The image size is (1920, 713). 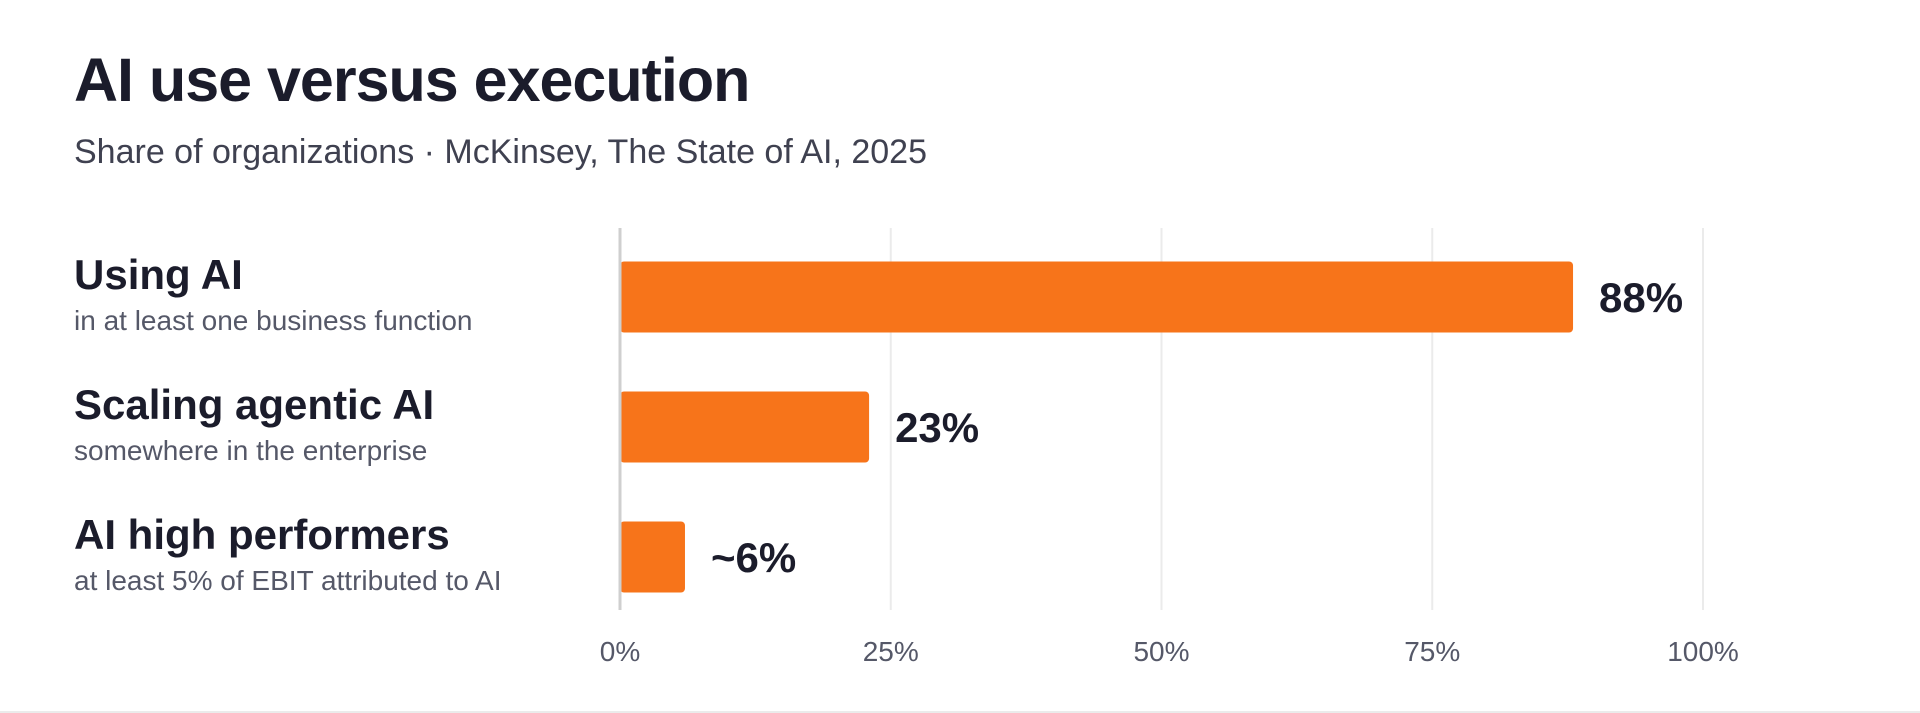 What do you see at coordinates (251, 451) in the screenshot?
I see `category-description: somewhere in the enterprise` at bounding box center [251, 451].